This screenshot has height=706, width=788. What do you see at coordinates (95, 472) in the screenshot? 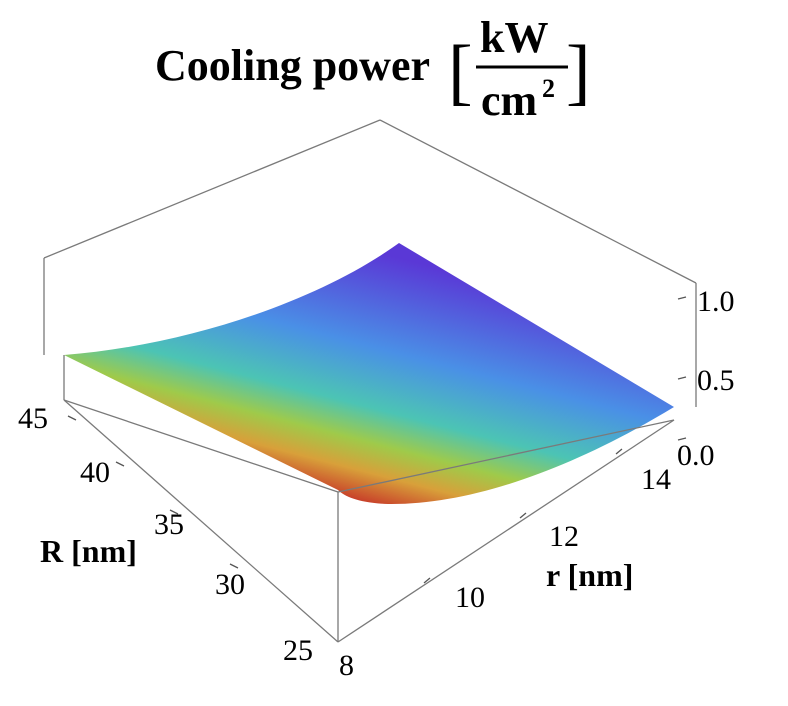
I see `y-tick-label: 40` at bounding box center [95, 472].